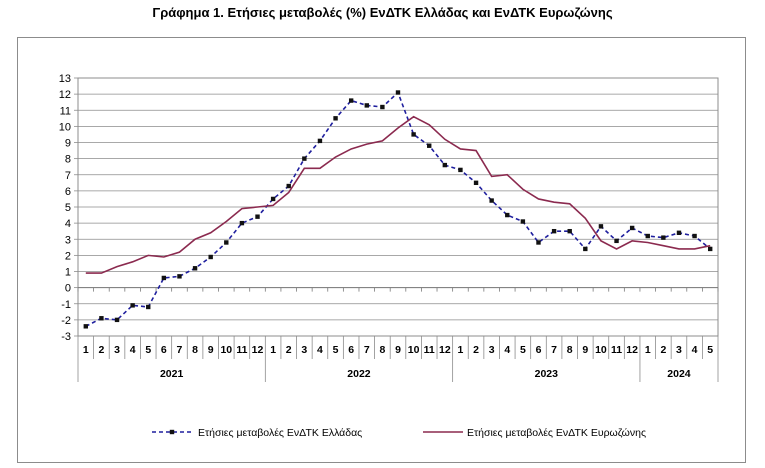  What do you see at coordinates (556, 433) in the screenshot?
I see `legend-label-eurozone: Ετήσιες μεταβολές ΕνΔΤΚ Ευρωζώνης` at bounding box center [556, 433].